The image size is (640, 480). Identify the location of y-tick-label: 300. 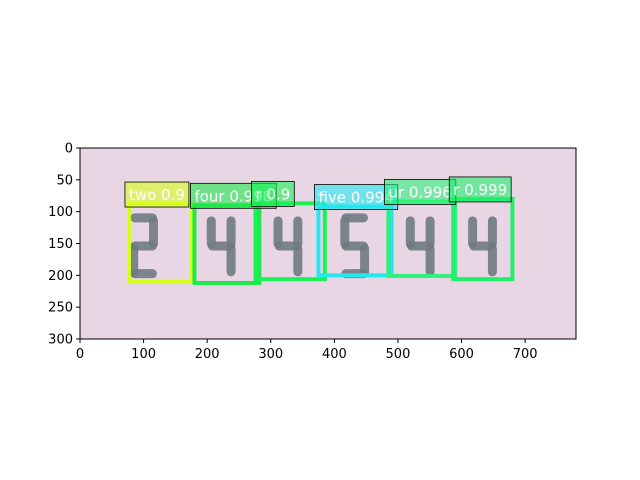
(60, 340).